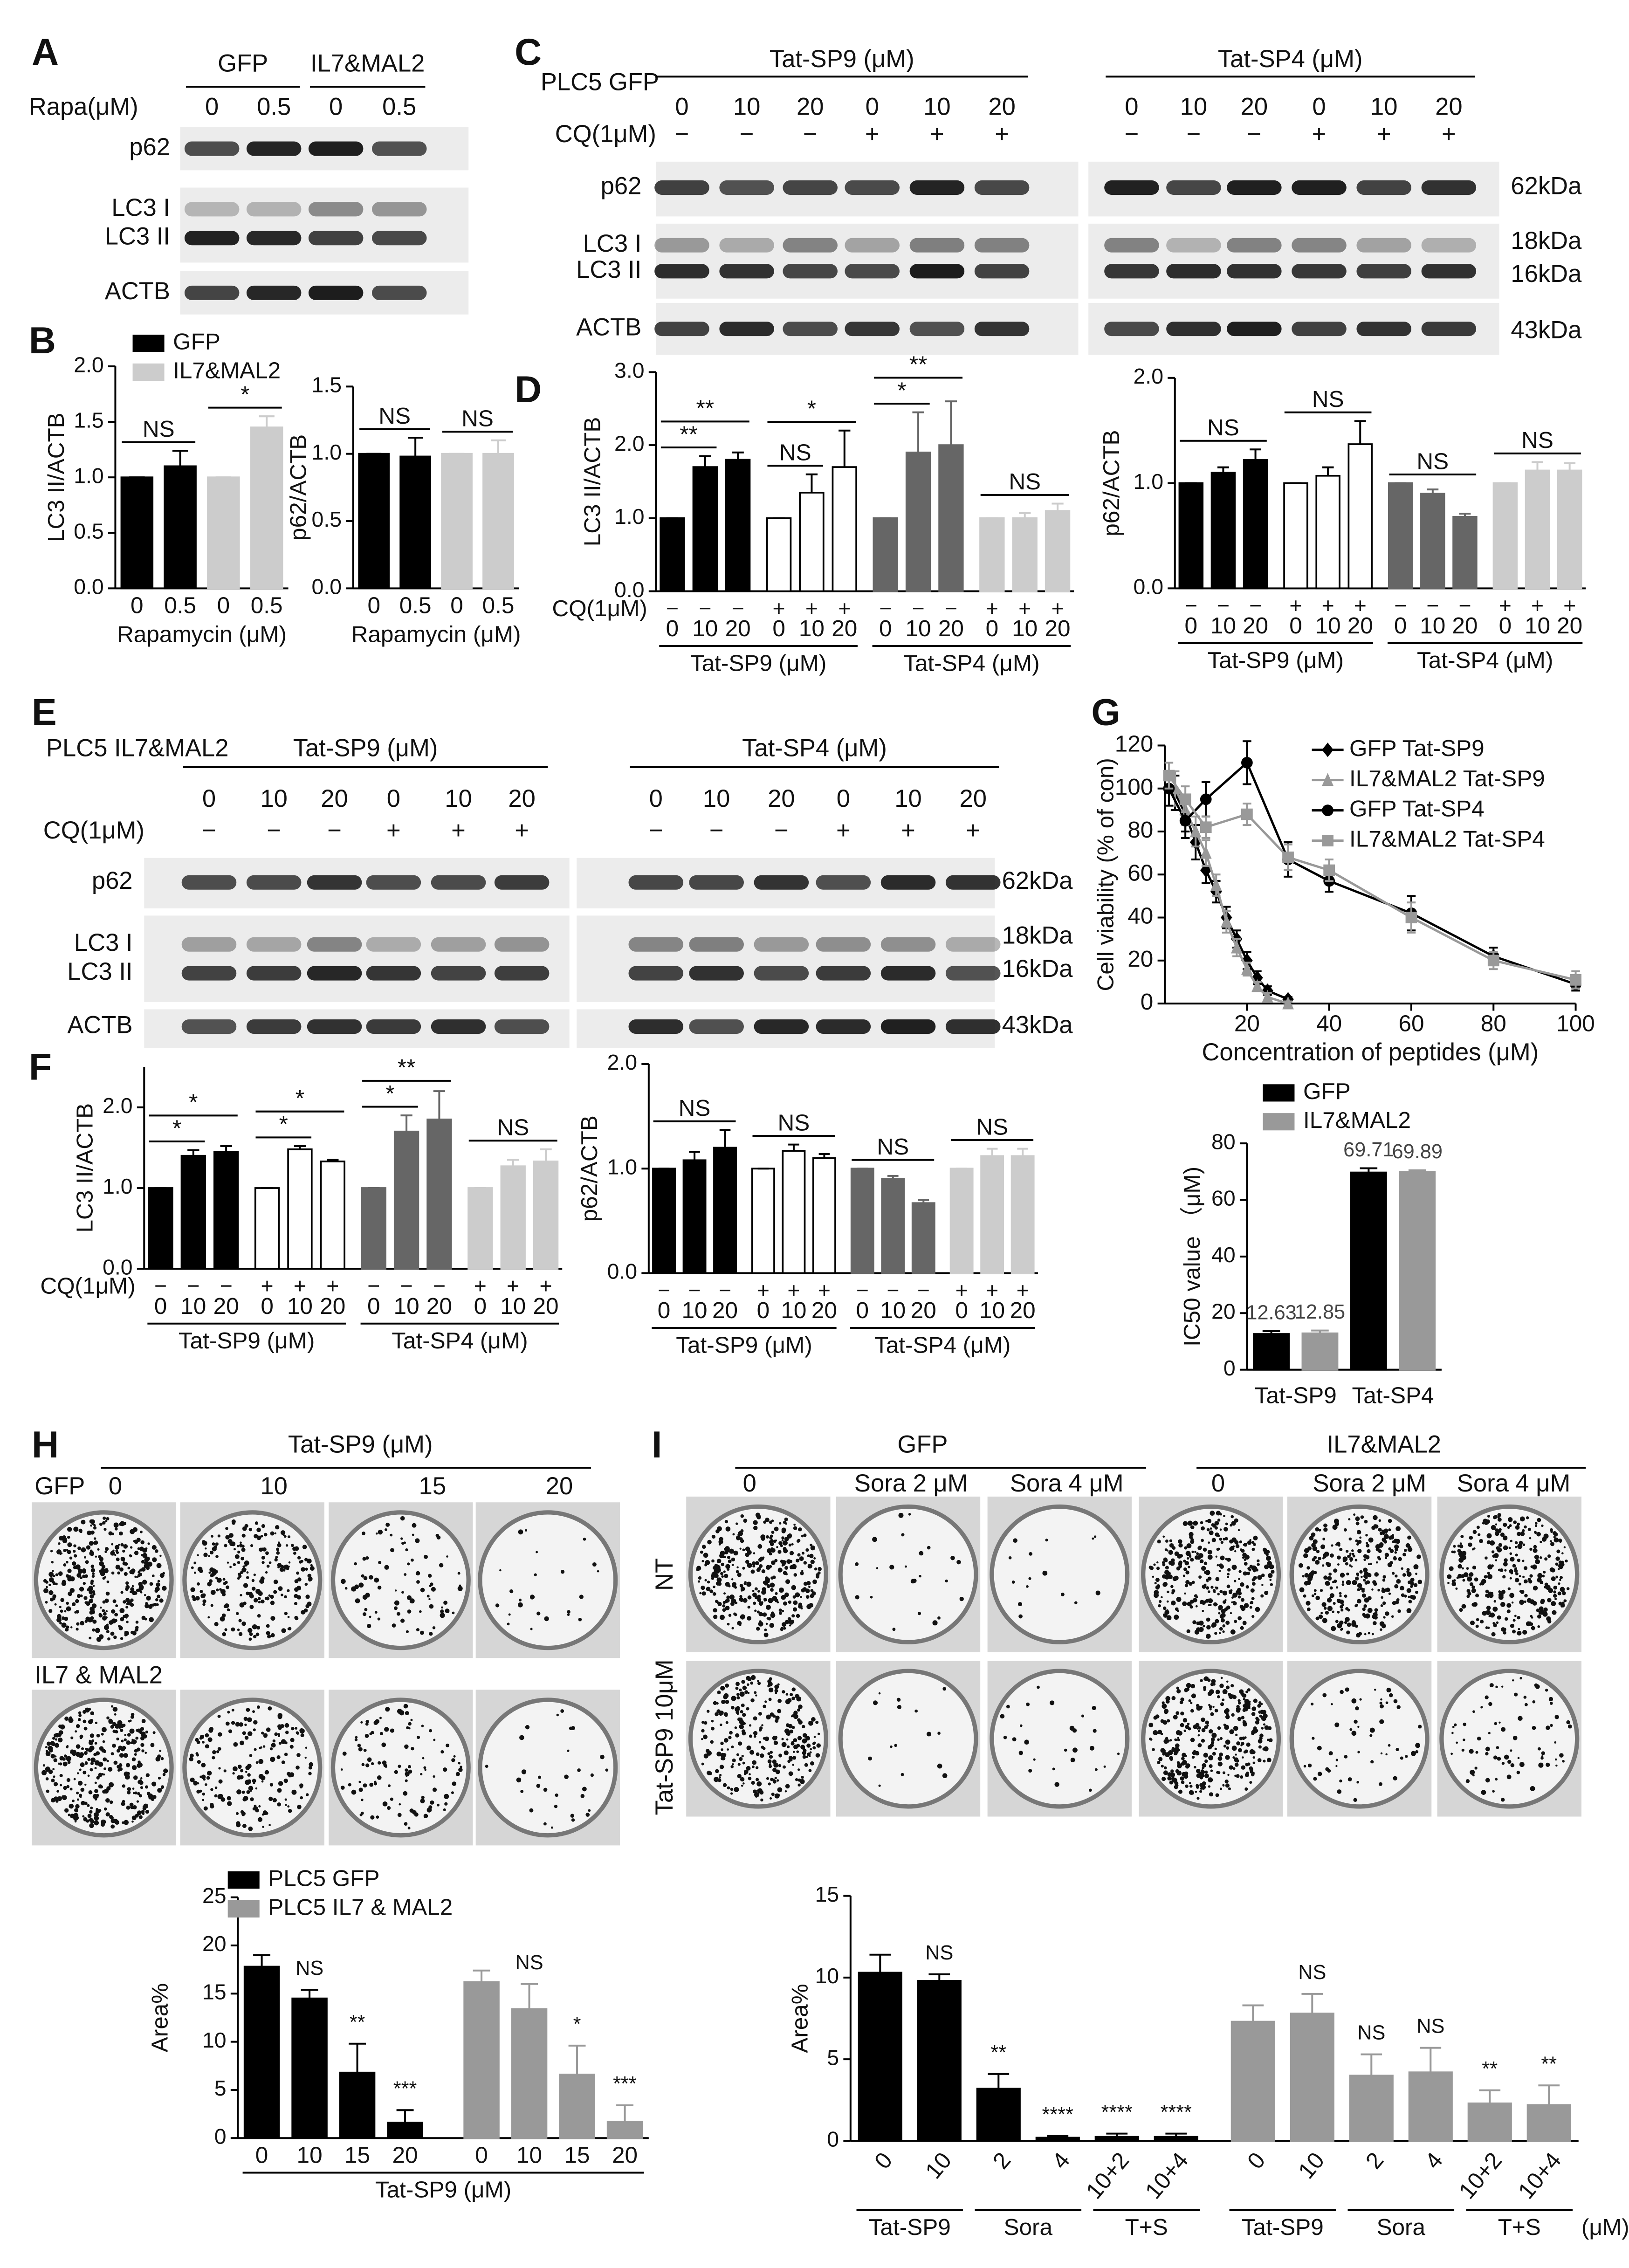  Describe the element at coordinates (918, 628) in the screenshot. I see `x-tick-label: 10` at that location.